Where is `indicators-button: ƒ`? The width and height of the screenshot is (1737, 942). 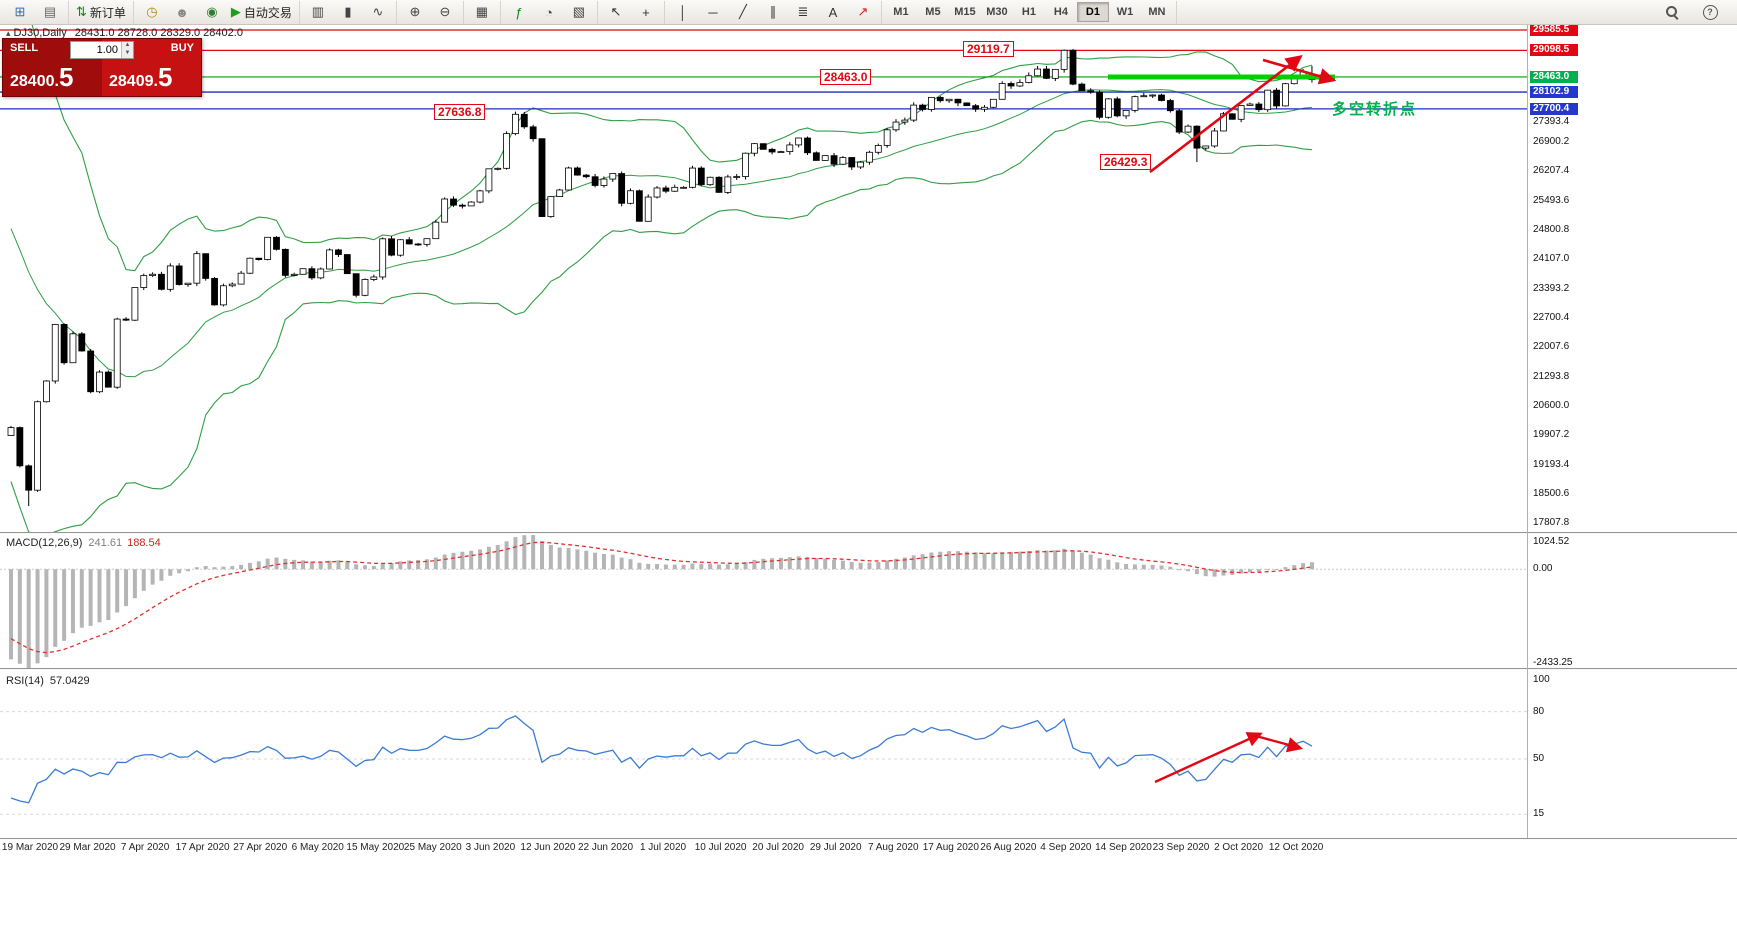
indicators-button: ƒ is located at coordinates (519, 12).